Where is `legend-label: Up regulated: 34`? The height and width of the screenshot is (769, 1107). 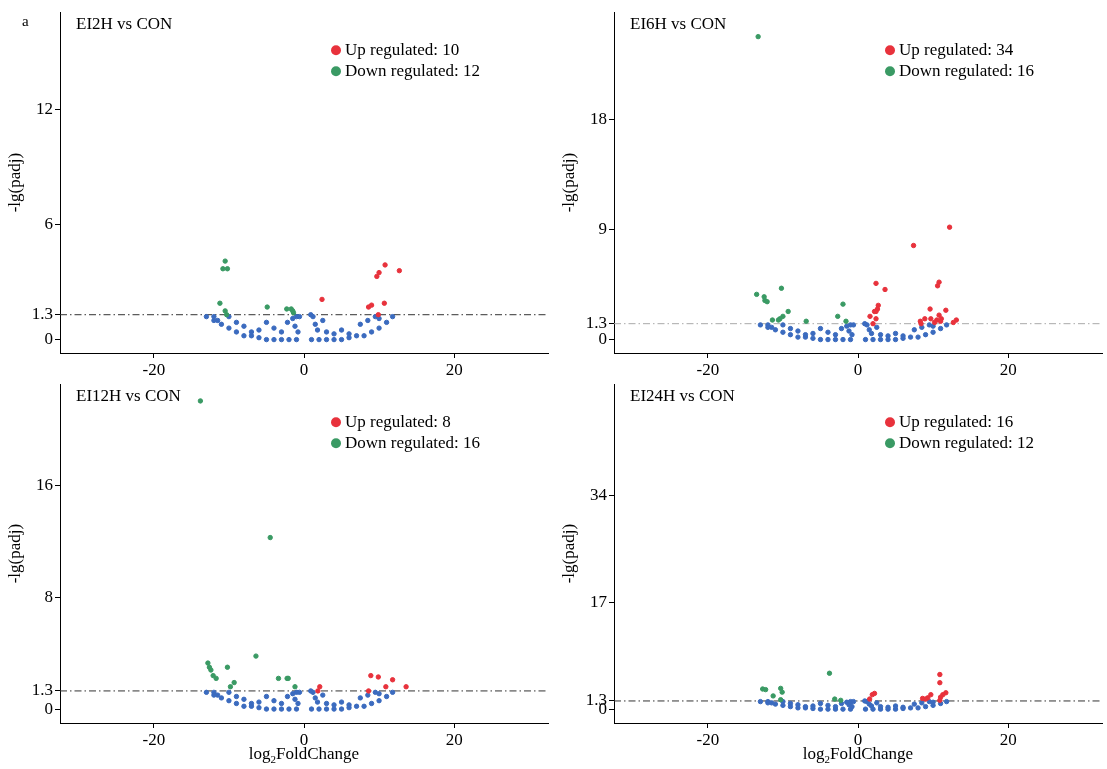
legend-label: Up regulated: 34 is located at coordinates (956, 49).